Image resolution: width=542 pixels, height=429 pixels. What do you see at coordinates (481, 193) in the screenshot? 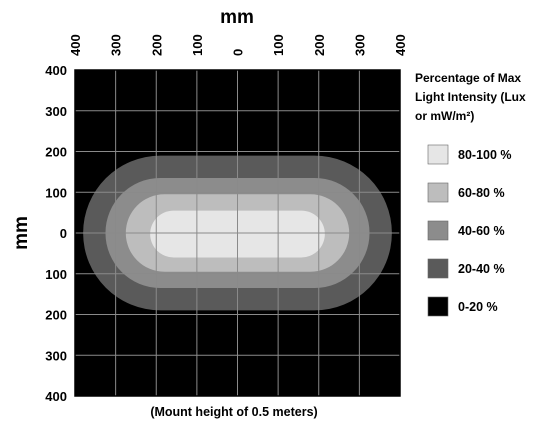
I see `legend-label: 60-80 %` at bounding box center [481, 193].